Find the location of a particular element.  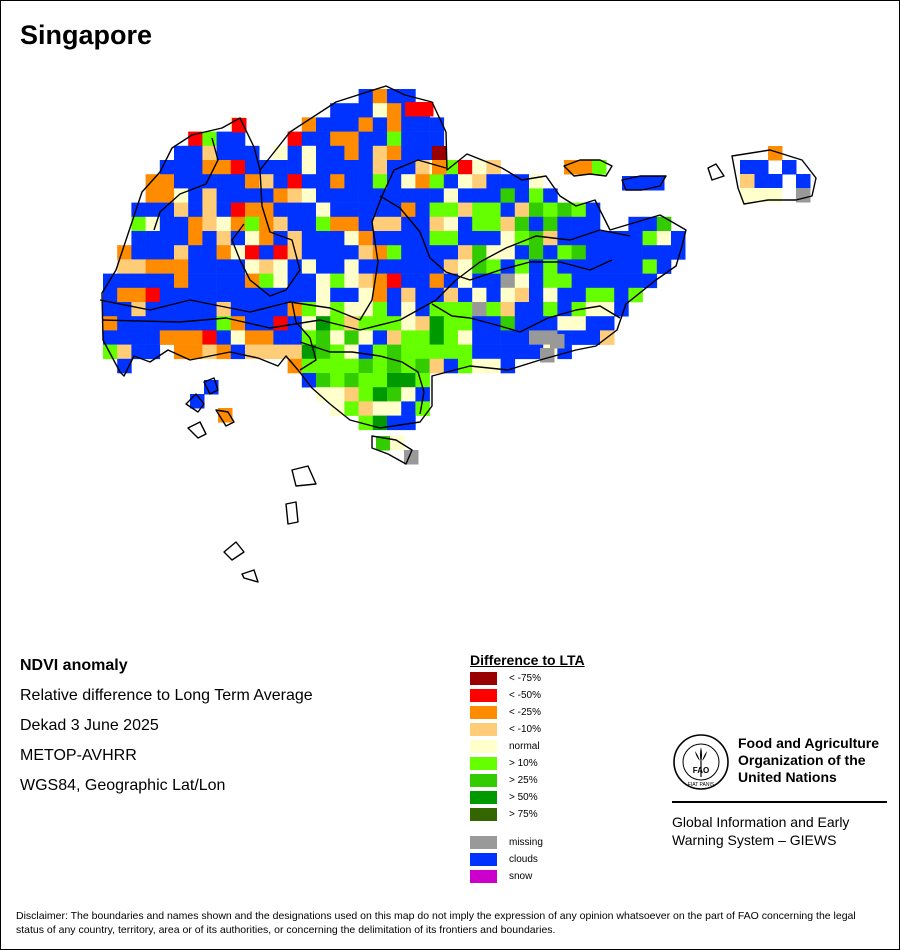

legend-label: < -25% is located at coordinates (525, 712).